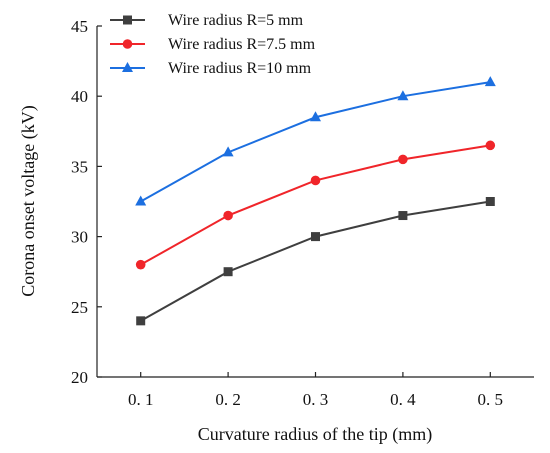  I want to click on legend-item: Wire radius R=10 mm, so click(211, 68).